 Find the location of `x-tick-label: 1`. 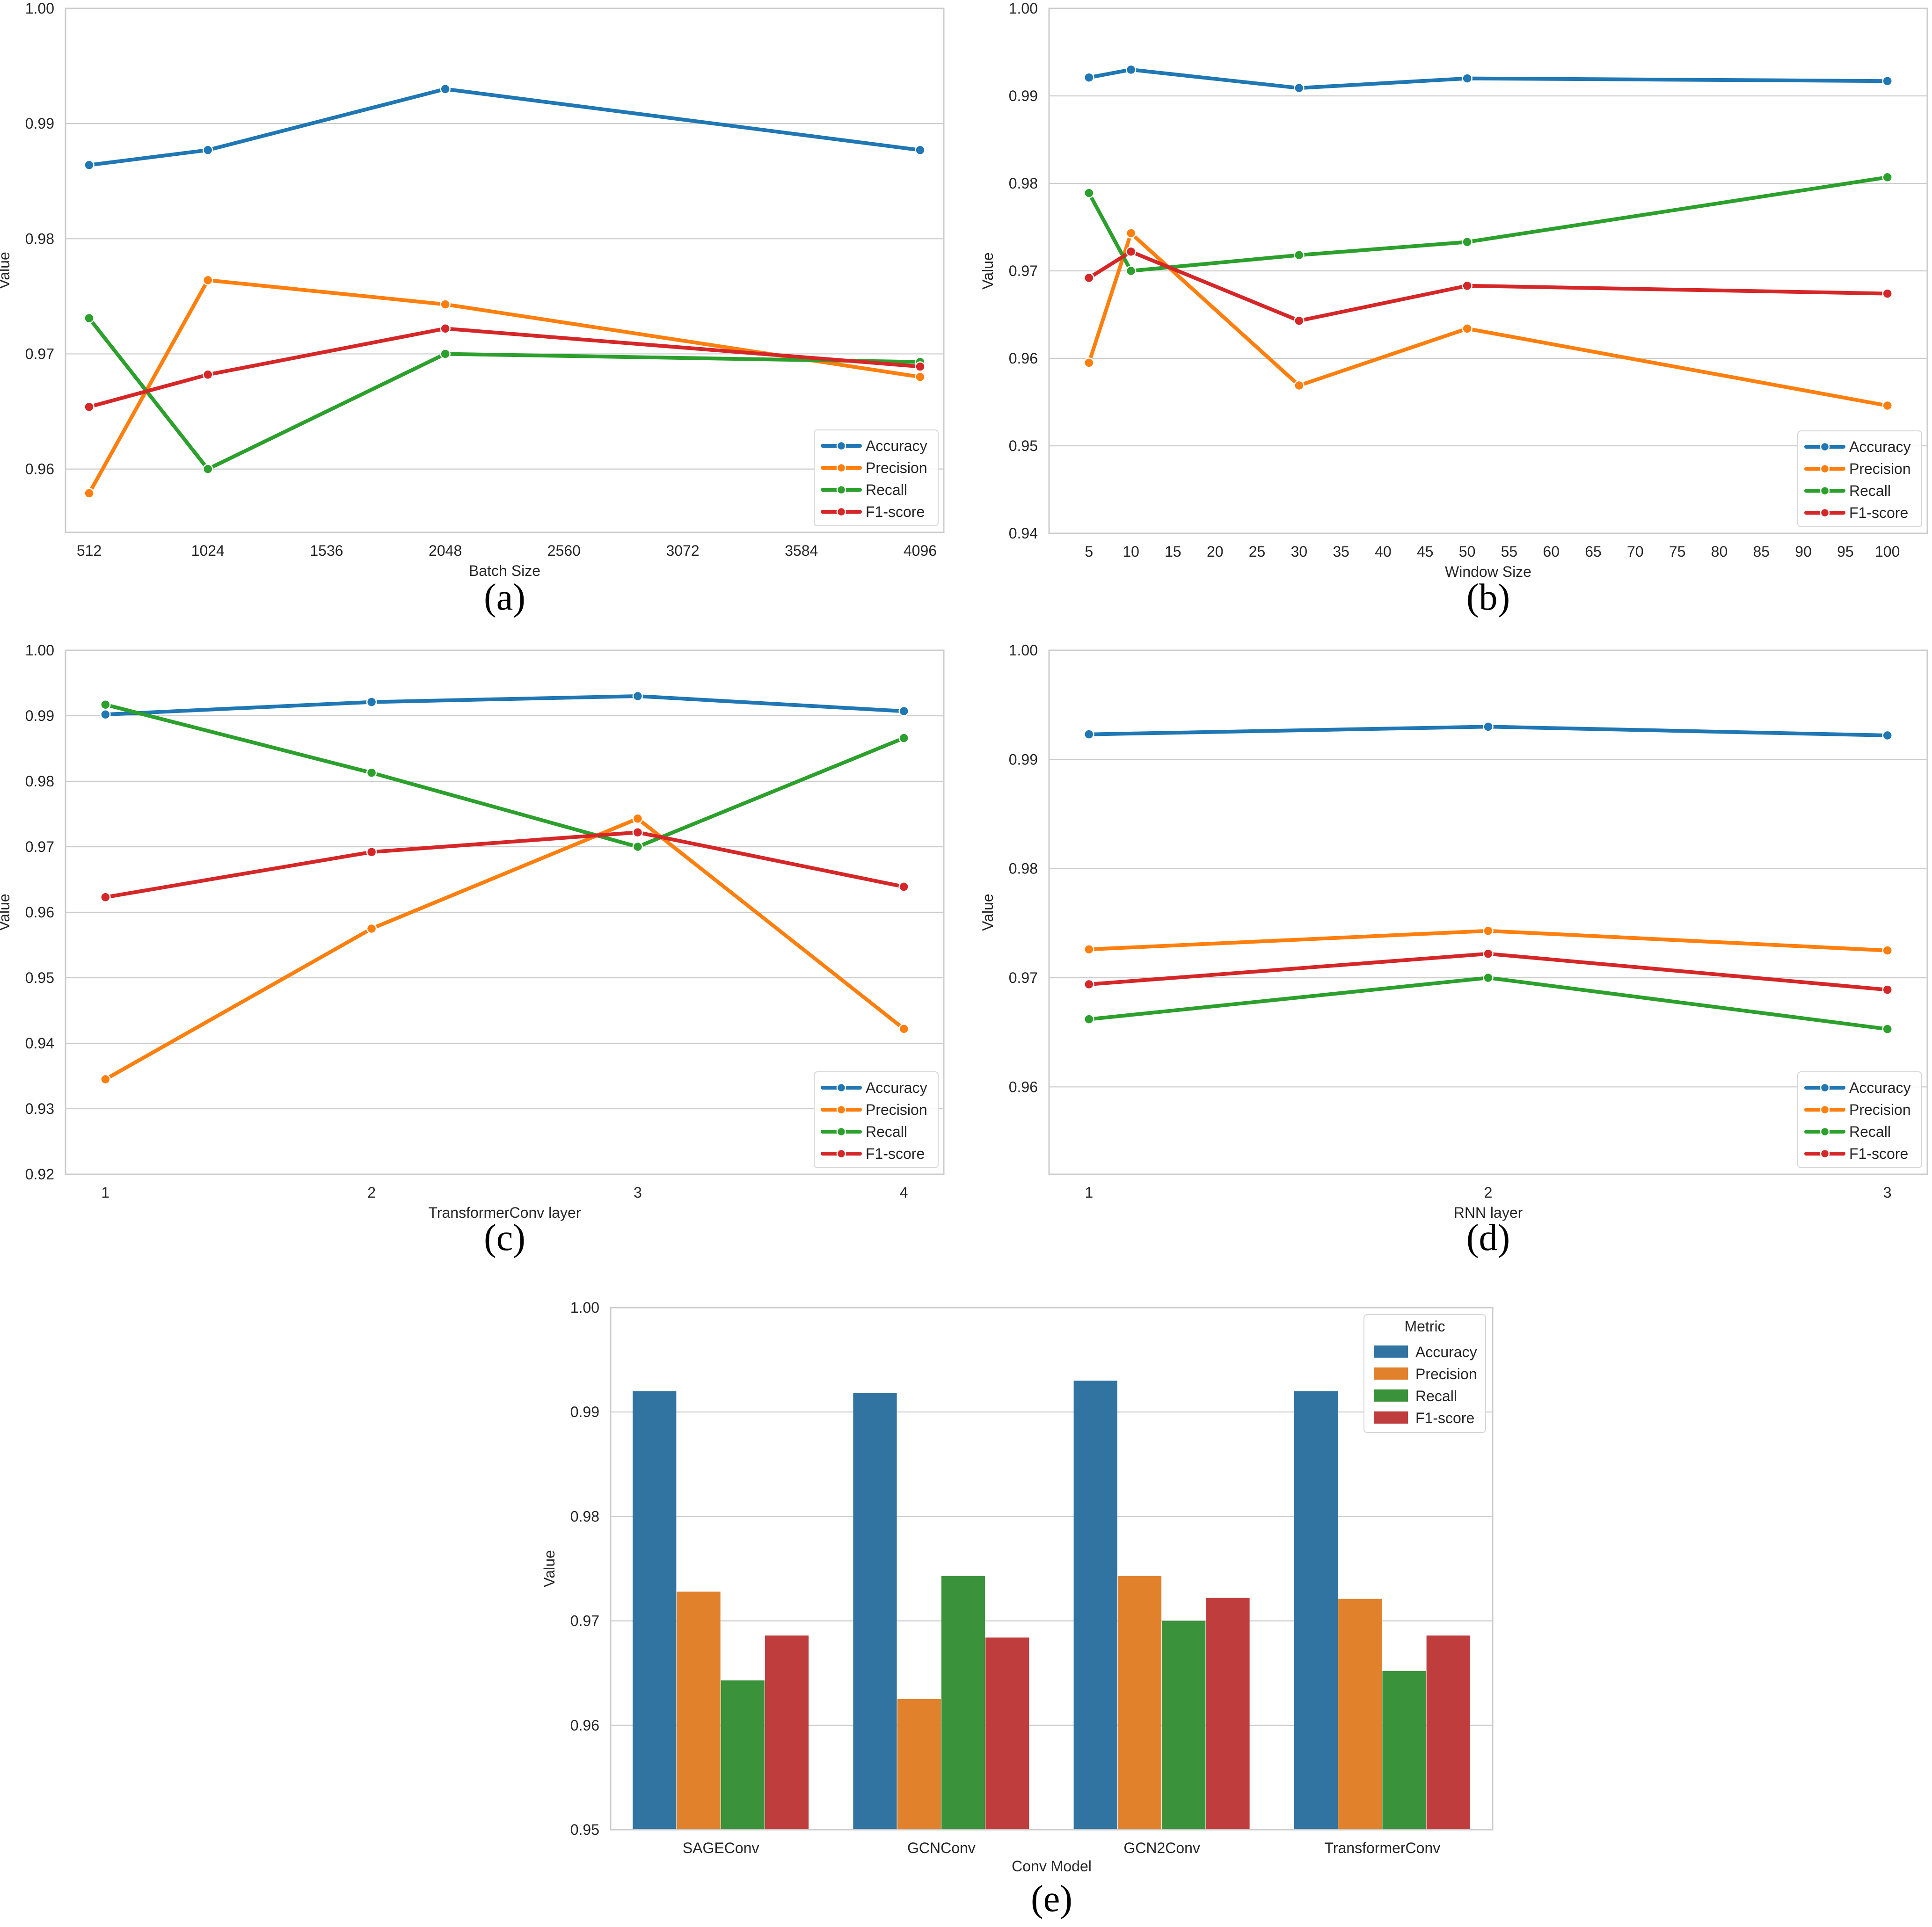

x-tick-label: 1 is located at coordinates (105, 1192).